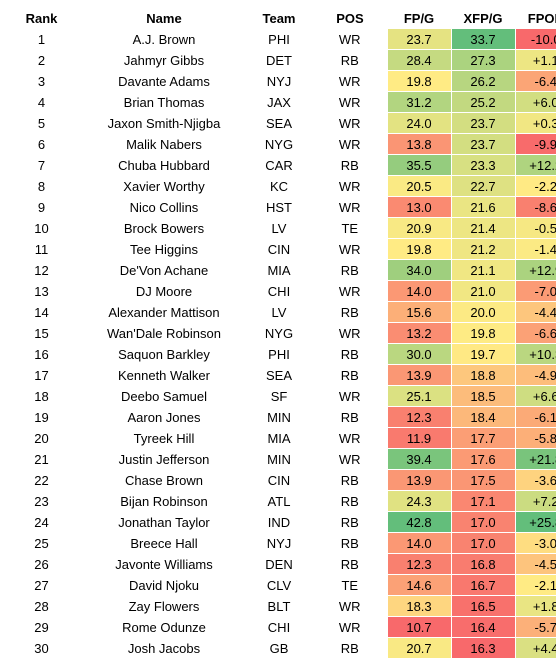  What do you see at coordinates (164, 186) in the screenshot?
I see `cell-name: Xavier Worthy` at bounding box center [164, 186].